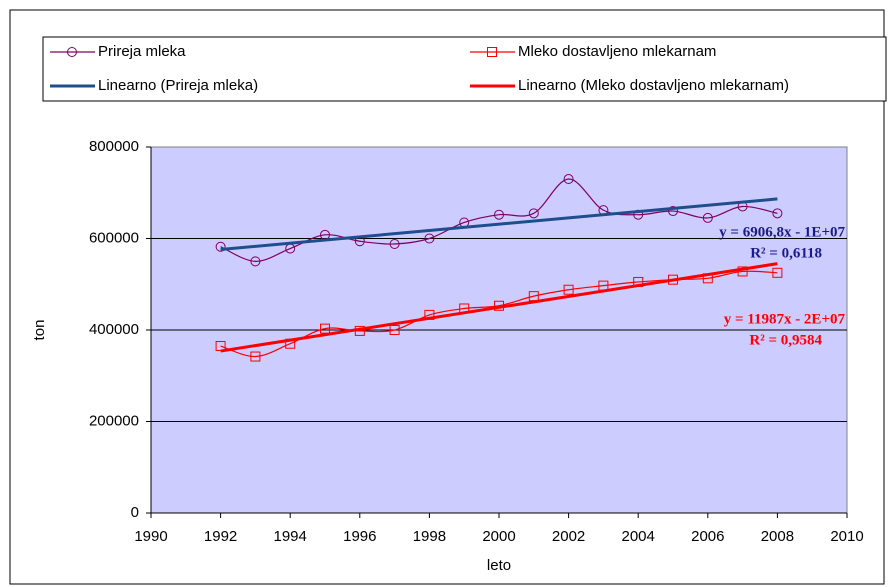 This screenshot has width=889, height=587. What do you see at coordinates (178, 85) in the screenshot?
I see `legend-label: Linearno (Prireja mleka)` at bounding box center [178, 85].